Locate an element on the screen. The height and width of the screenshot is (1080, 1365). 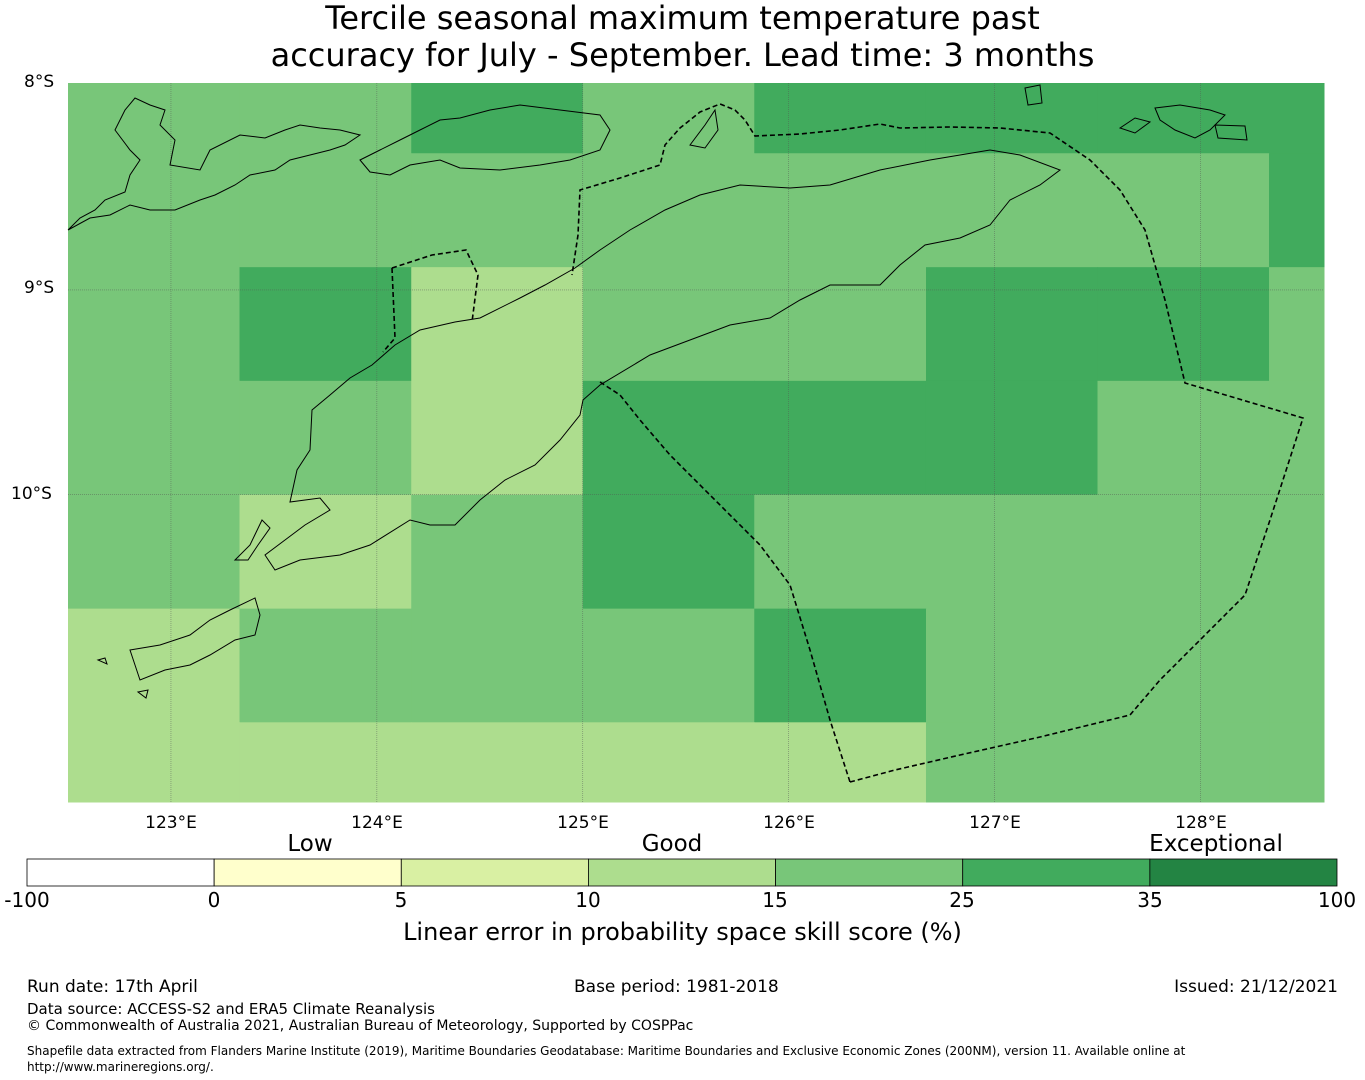
semau-coastline is located at coordinates (252, 540).